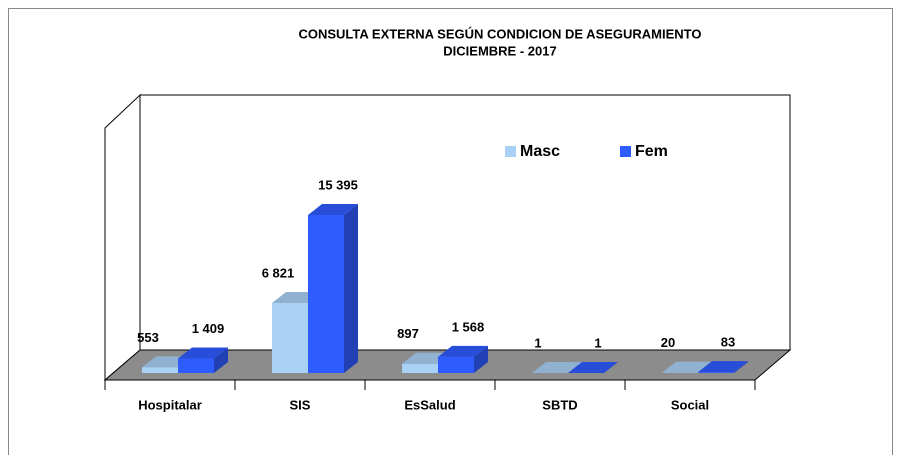  I want to click on chart-subtitle: DICIEMBRE - 2017, so click(499, 50).